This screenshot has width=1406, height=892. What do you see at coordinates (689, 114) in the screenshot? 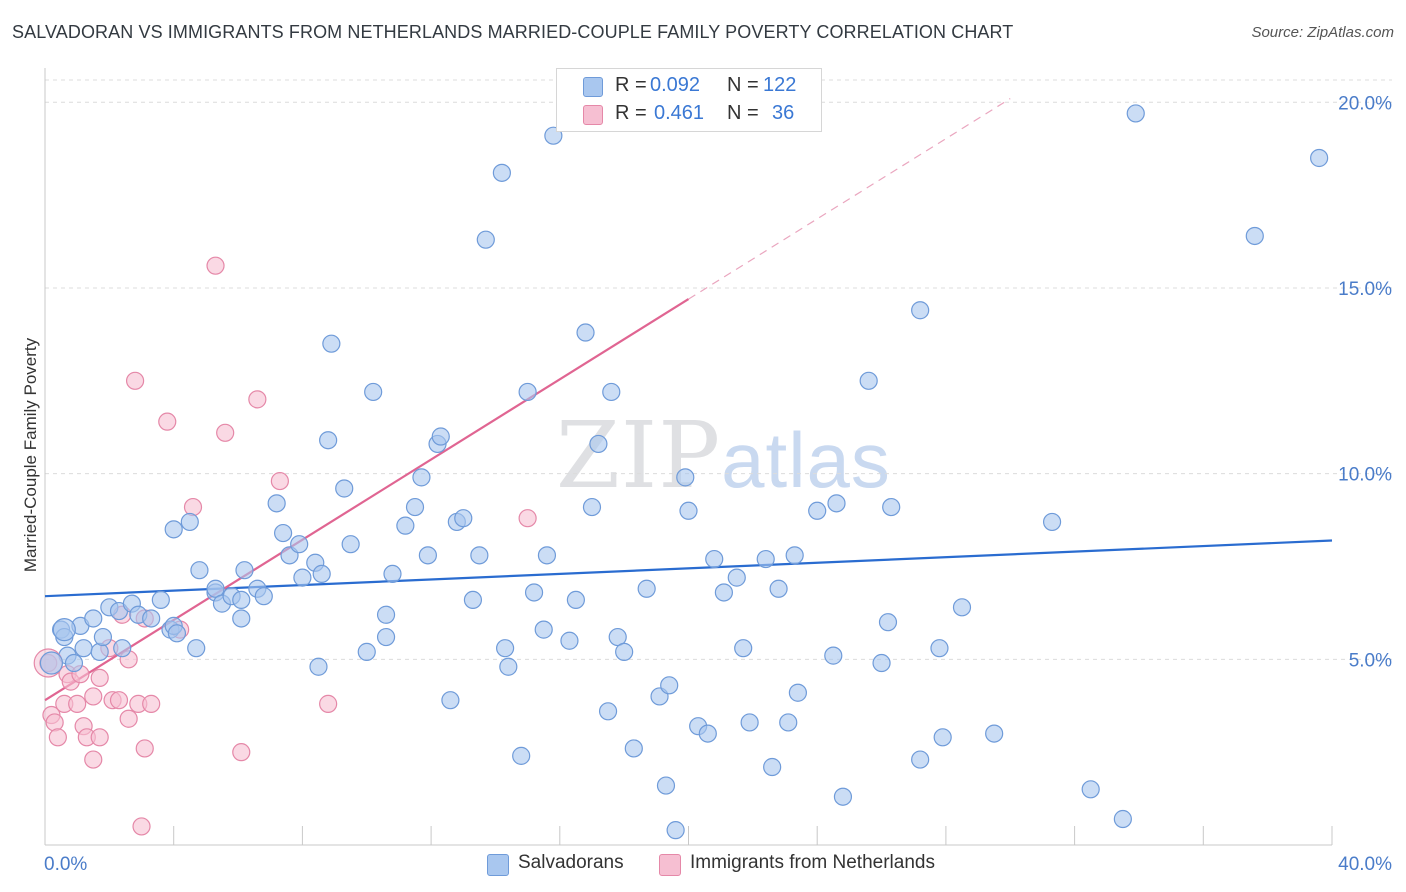
I see `legend-row-netherlands: R = 0.461 N = 36` at bounding box center [689, 114].